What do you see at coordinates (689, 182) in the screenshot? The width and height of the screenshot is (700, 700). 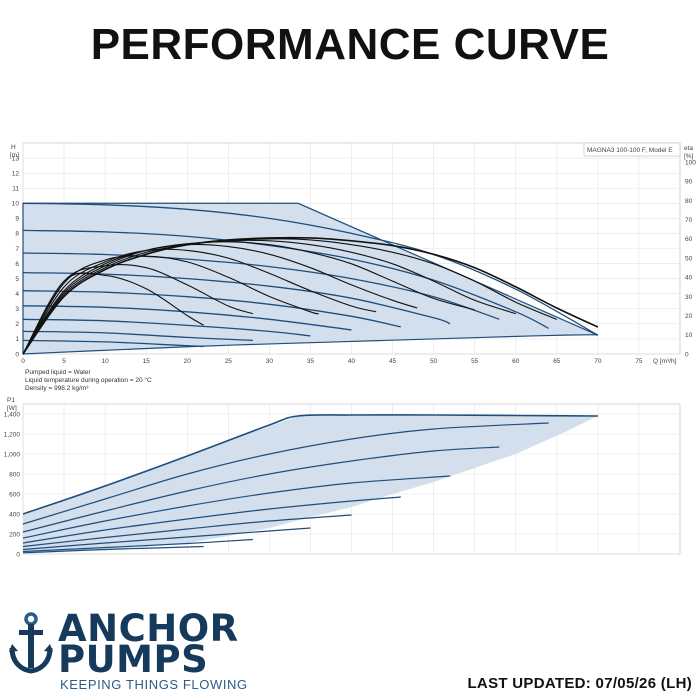 I see `y2-tick-label: 90` at bounding box center [689, 182].